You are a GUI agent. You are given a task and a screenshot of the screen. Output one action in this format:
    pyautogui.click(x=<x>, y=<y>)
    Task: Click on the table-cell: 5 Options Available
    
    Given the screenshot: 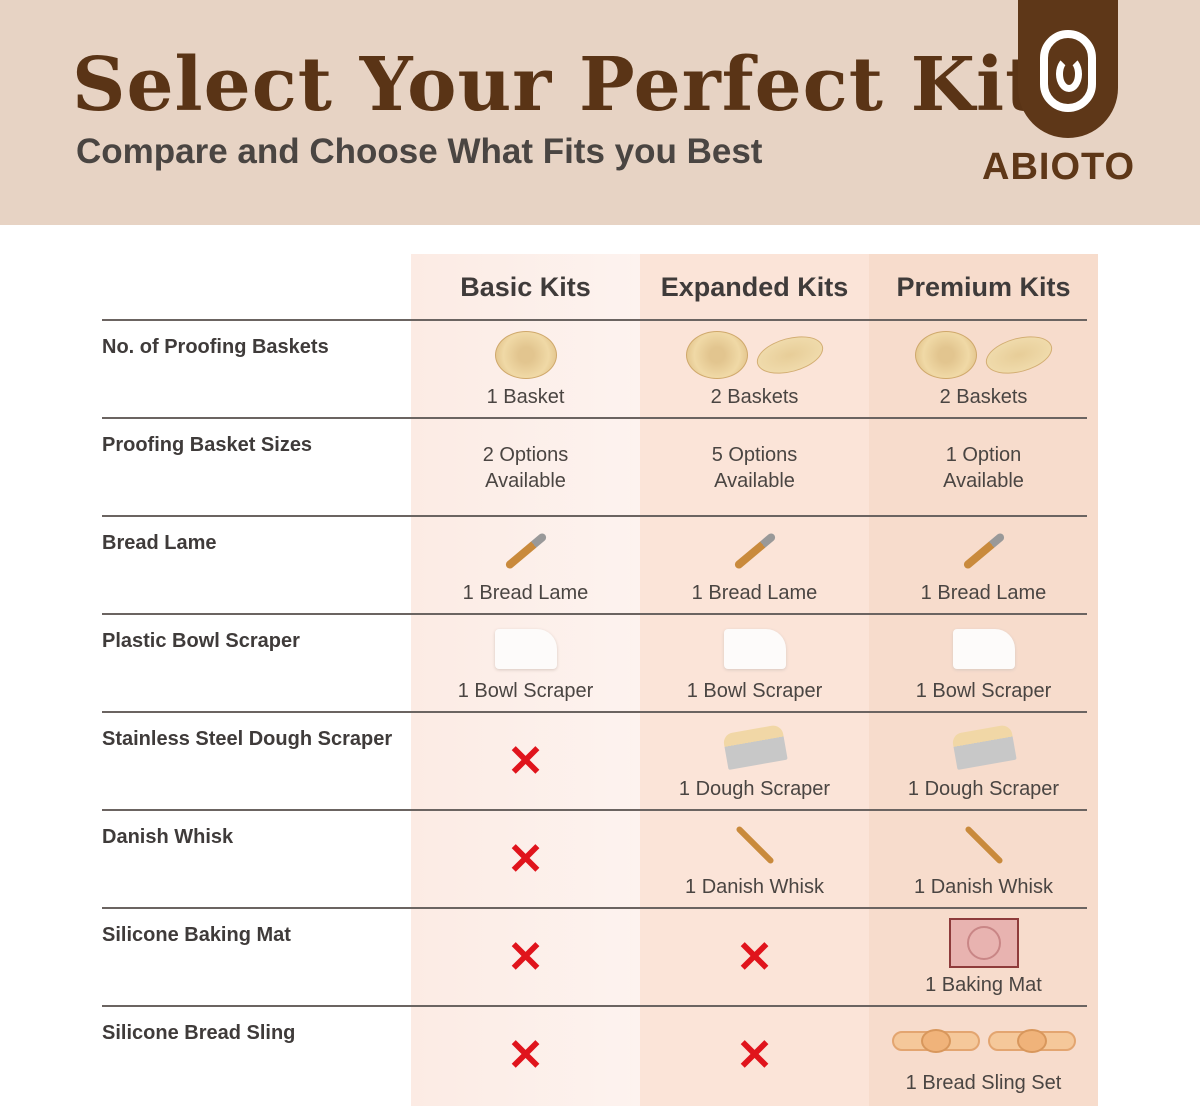 What is the action you would take?
    pyautogui.click(x=754, y=467)
    